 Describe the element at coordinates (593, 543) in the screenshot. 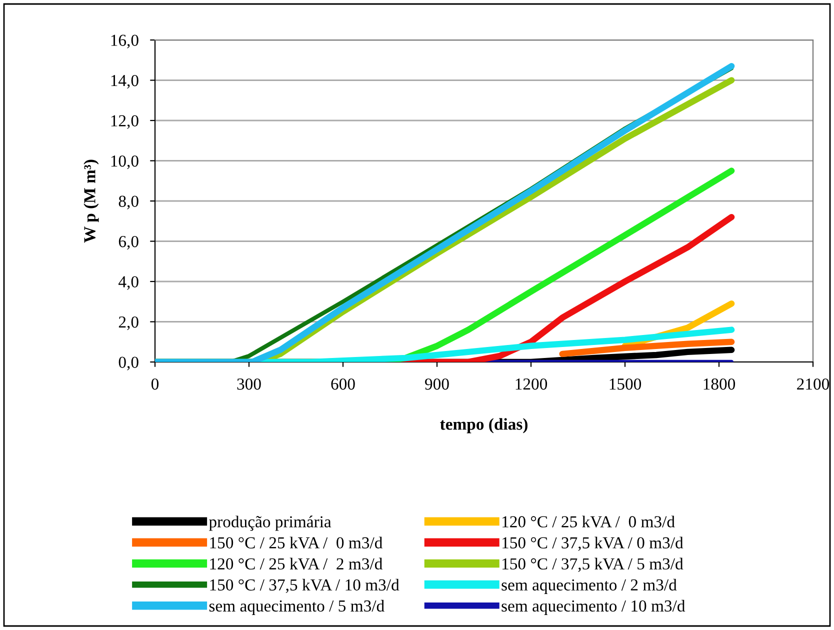

I see `legend-label: 150 °C / 37,5 kVA / 0 m3/d` at that location.